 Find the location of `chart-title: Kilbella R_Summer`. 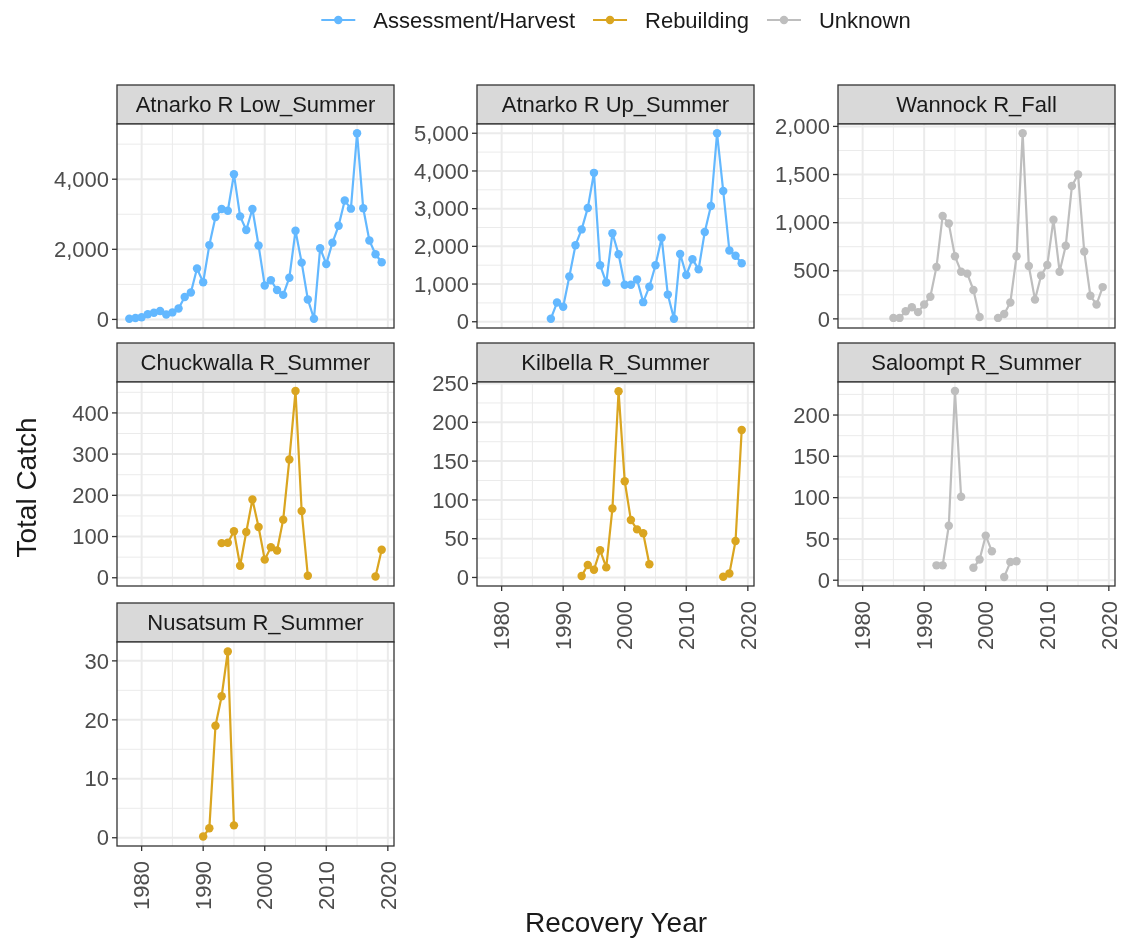

chart-title: Kilbella R_Summer is located at coordinates (615, 363).